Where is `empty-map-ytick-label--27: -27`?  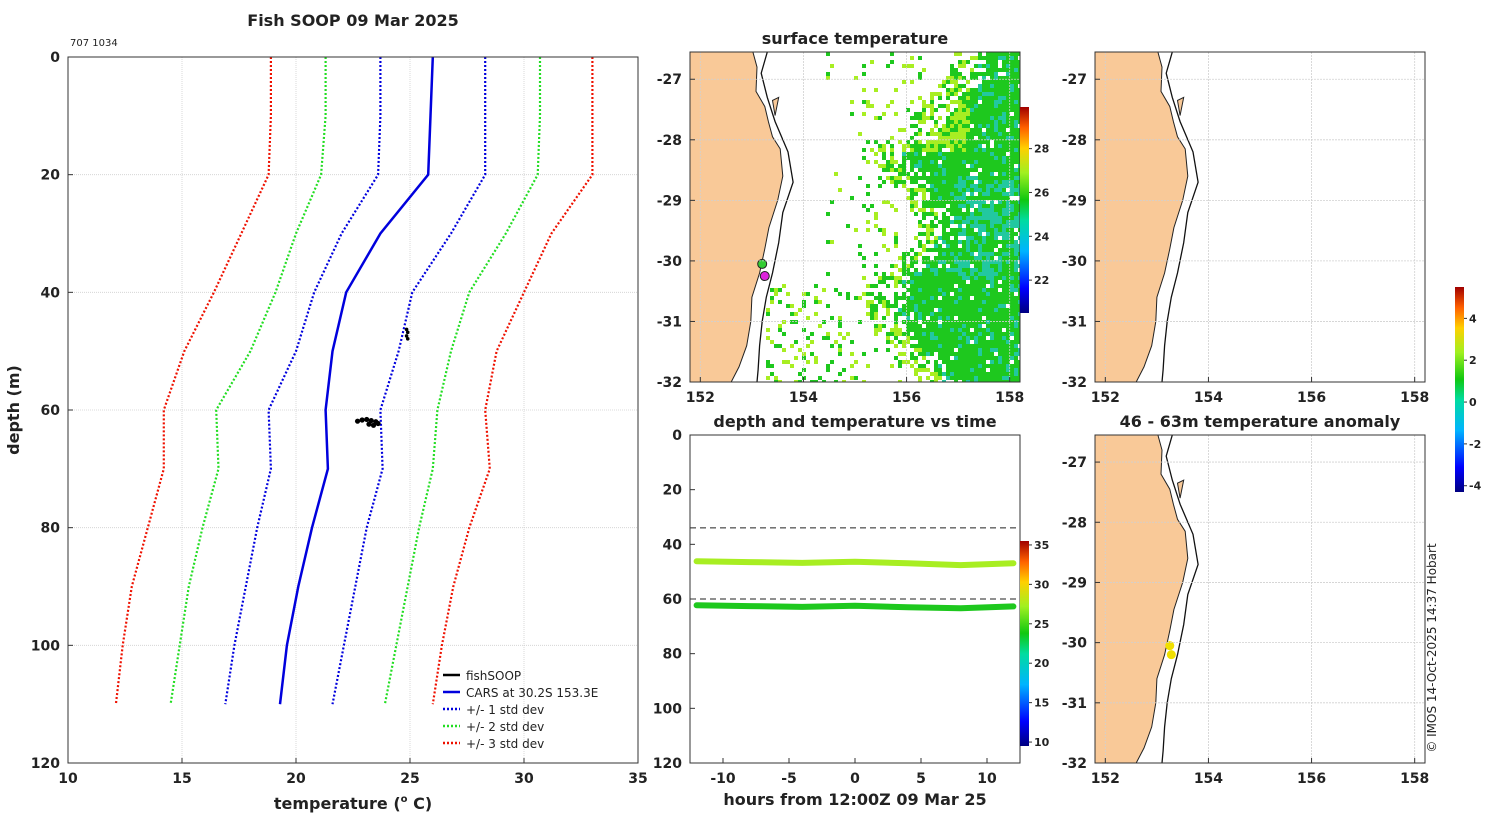
empty-map-ytick-label--27: -27 is located at coordinates (1074, 80).